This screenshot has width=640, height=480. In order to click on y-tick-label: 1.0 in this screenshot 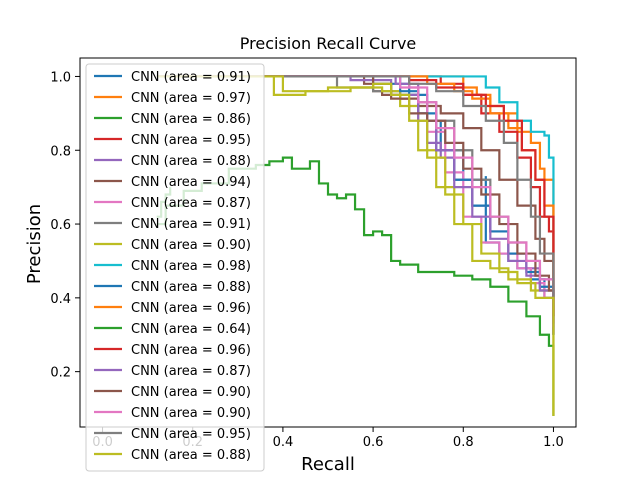, I will do `click(60, 77)`.